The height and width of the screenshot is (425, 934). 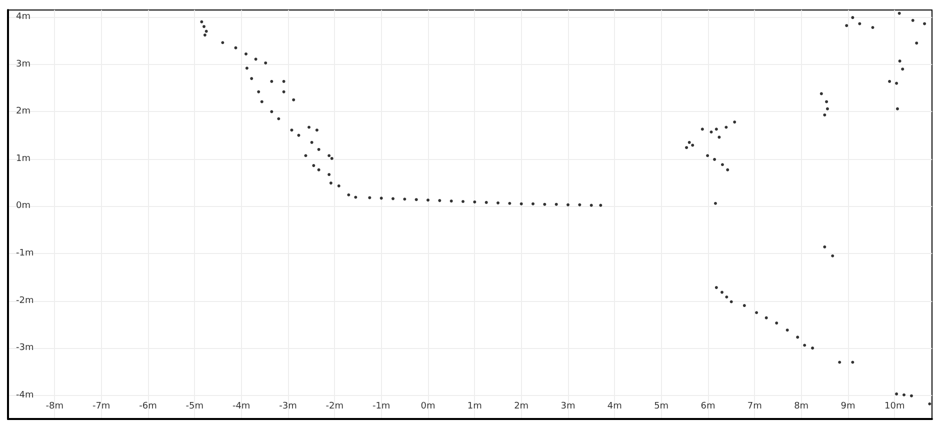 I want to click on x-tick-label: 7m, so click(x=754, y=407).